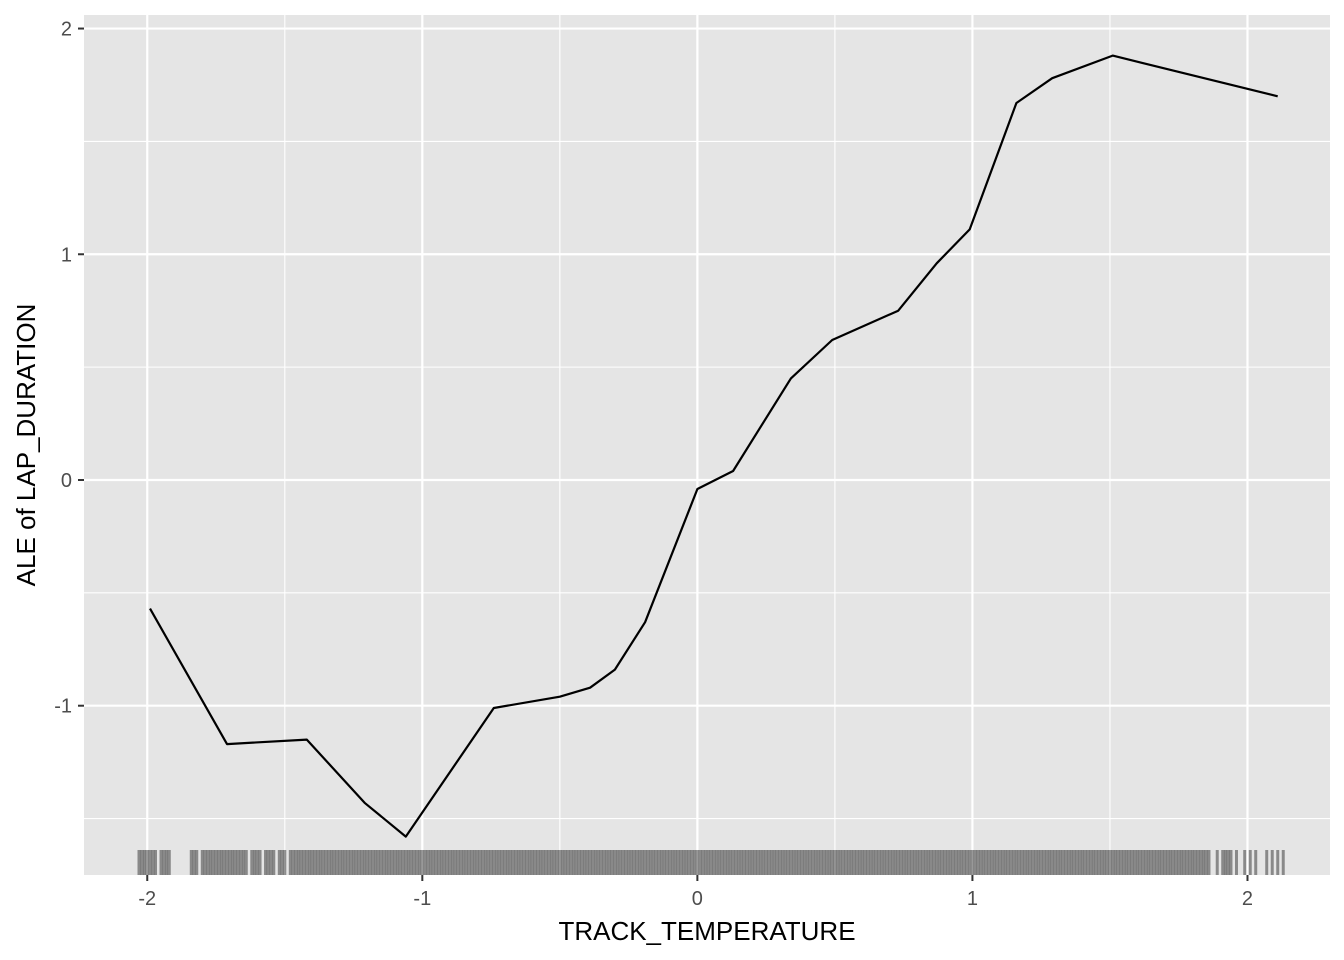 The image size is (1344, 960). Describe the element at coordinates (66, 255) in the screenshot. I see `y-tick-label: 1` at that location.